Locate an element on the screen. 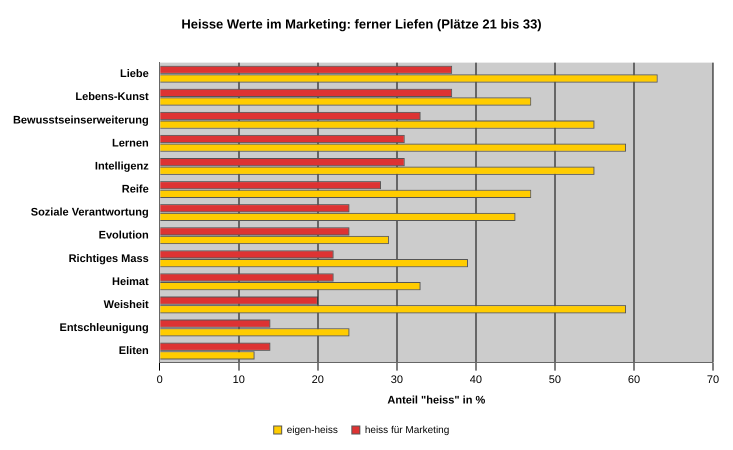  legend-label: heiss für Marketing is located at coordinates (407, 430).